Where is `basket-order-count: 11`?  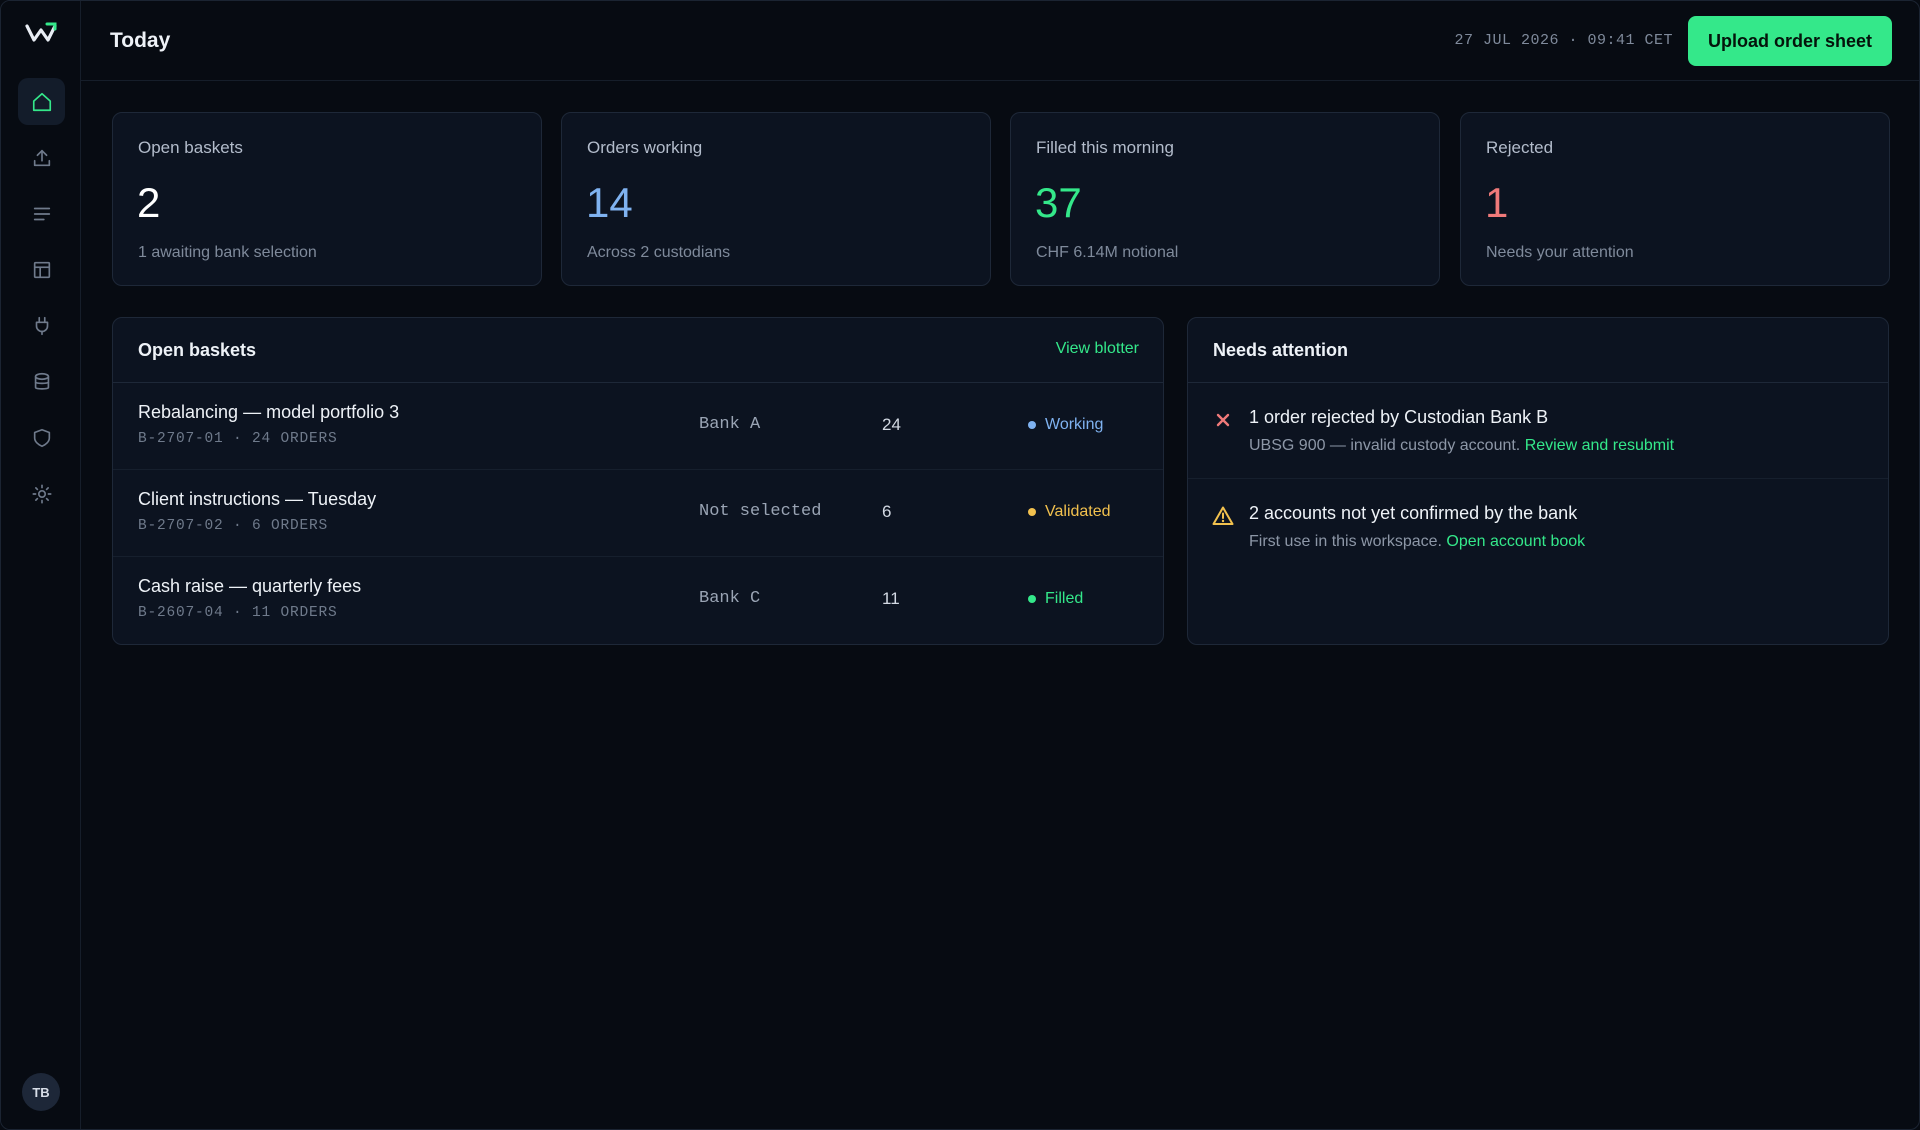 basket-order-count: 11 is located at coordinates (891, 598).